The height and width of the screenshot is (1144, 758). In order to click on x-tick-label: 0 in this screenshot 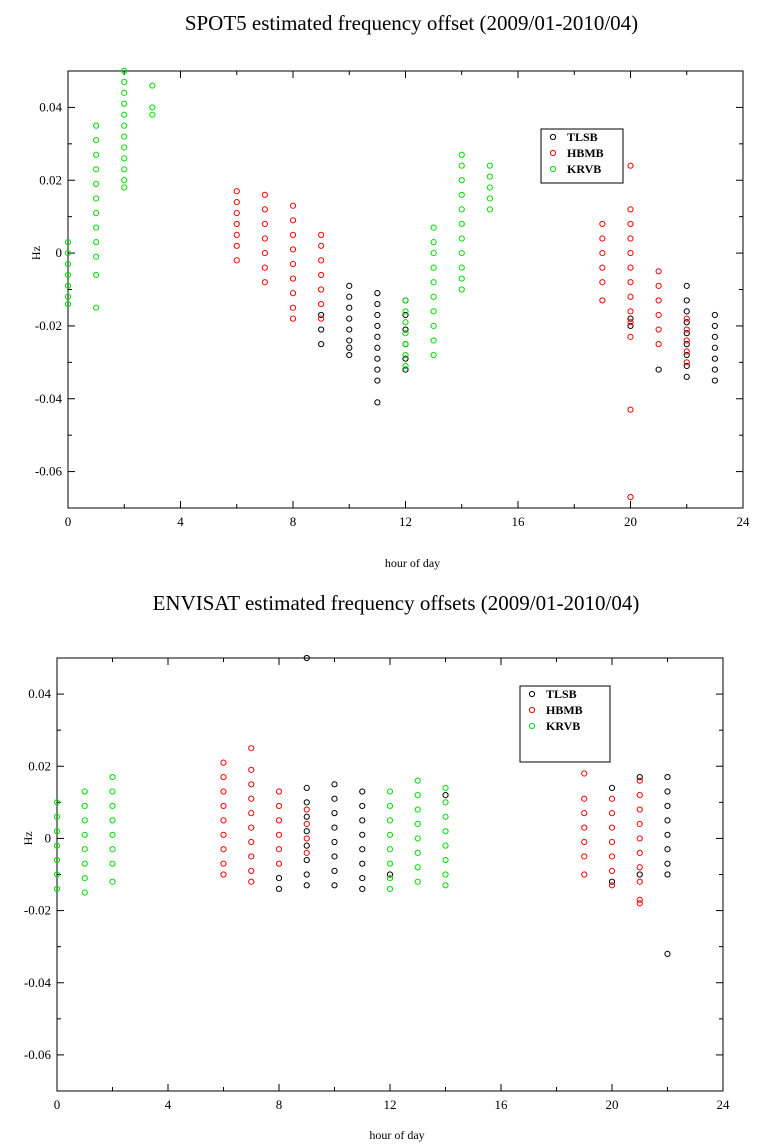, I will do `click(57, 1104)`.